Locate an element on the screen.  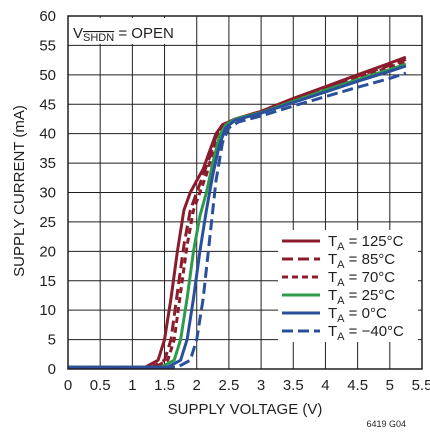
y-tick-label-7: 35 is located at coordinates (47, 163).